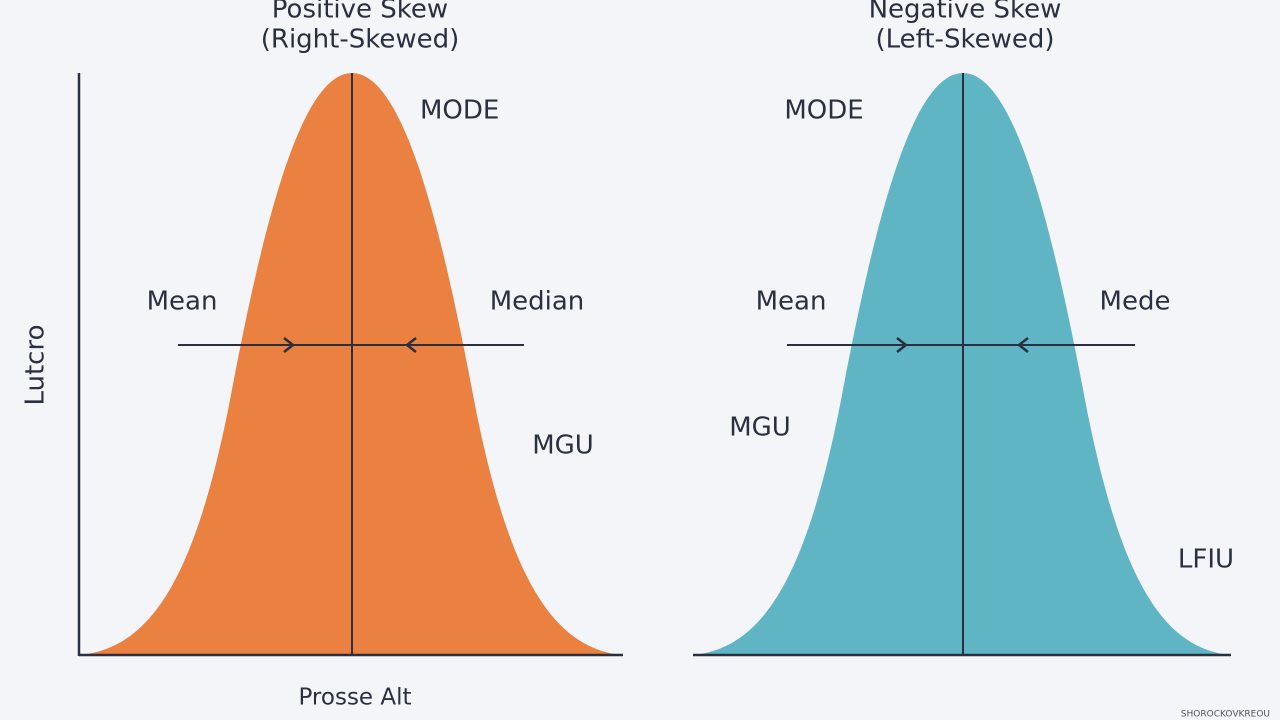  What do you see at coordinates (1225, 715) in the screenshot?
I see `watermark: SHOROCKOVKREOU` at bounding box center [1225, 715].